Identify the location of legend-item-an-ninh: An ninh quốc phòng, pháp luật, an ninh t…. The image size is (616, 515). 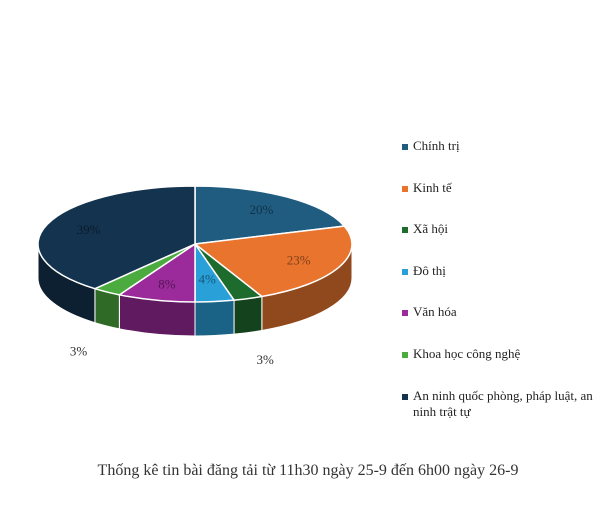
(508, 404).